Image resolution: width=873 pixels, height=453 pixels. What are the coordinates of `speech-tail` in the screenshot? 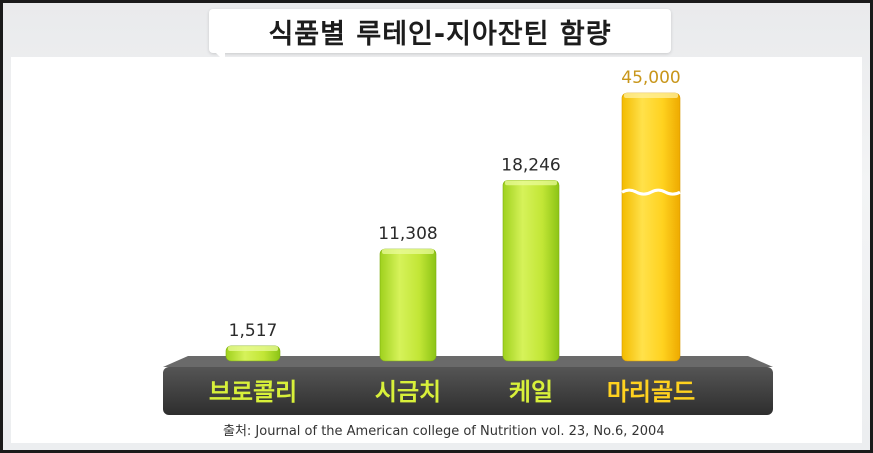 It's located at (220, 57).